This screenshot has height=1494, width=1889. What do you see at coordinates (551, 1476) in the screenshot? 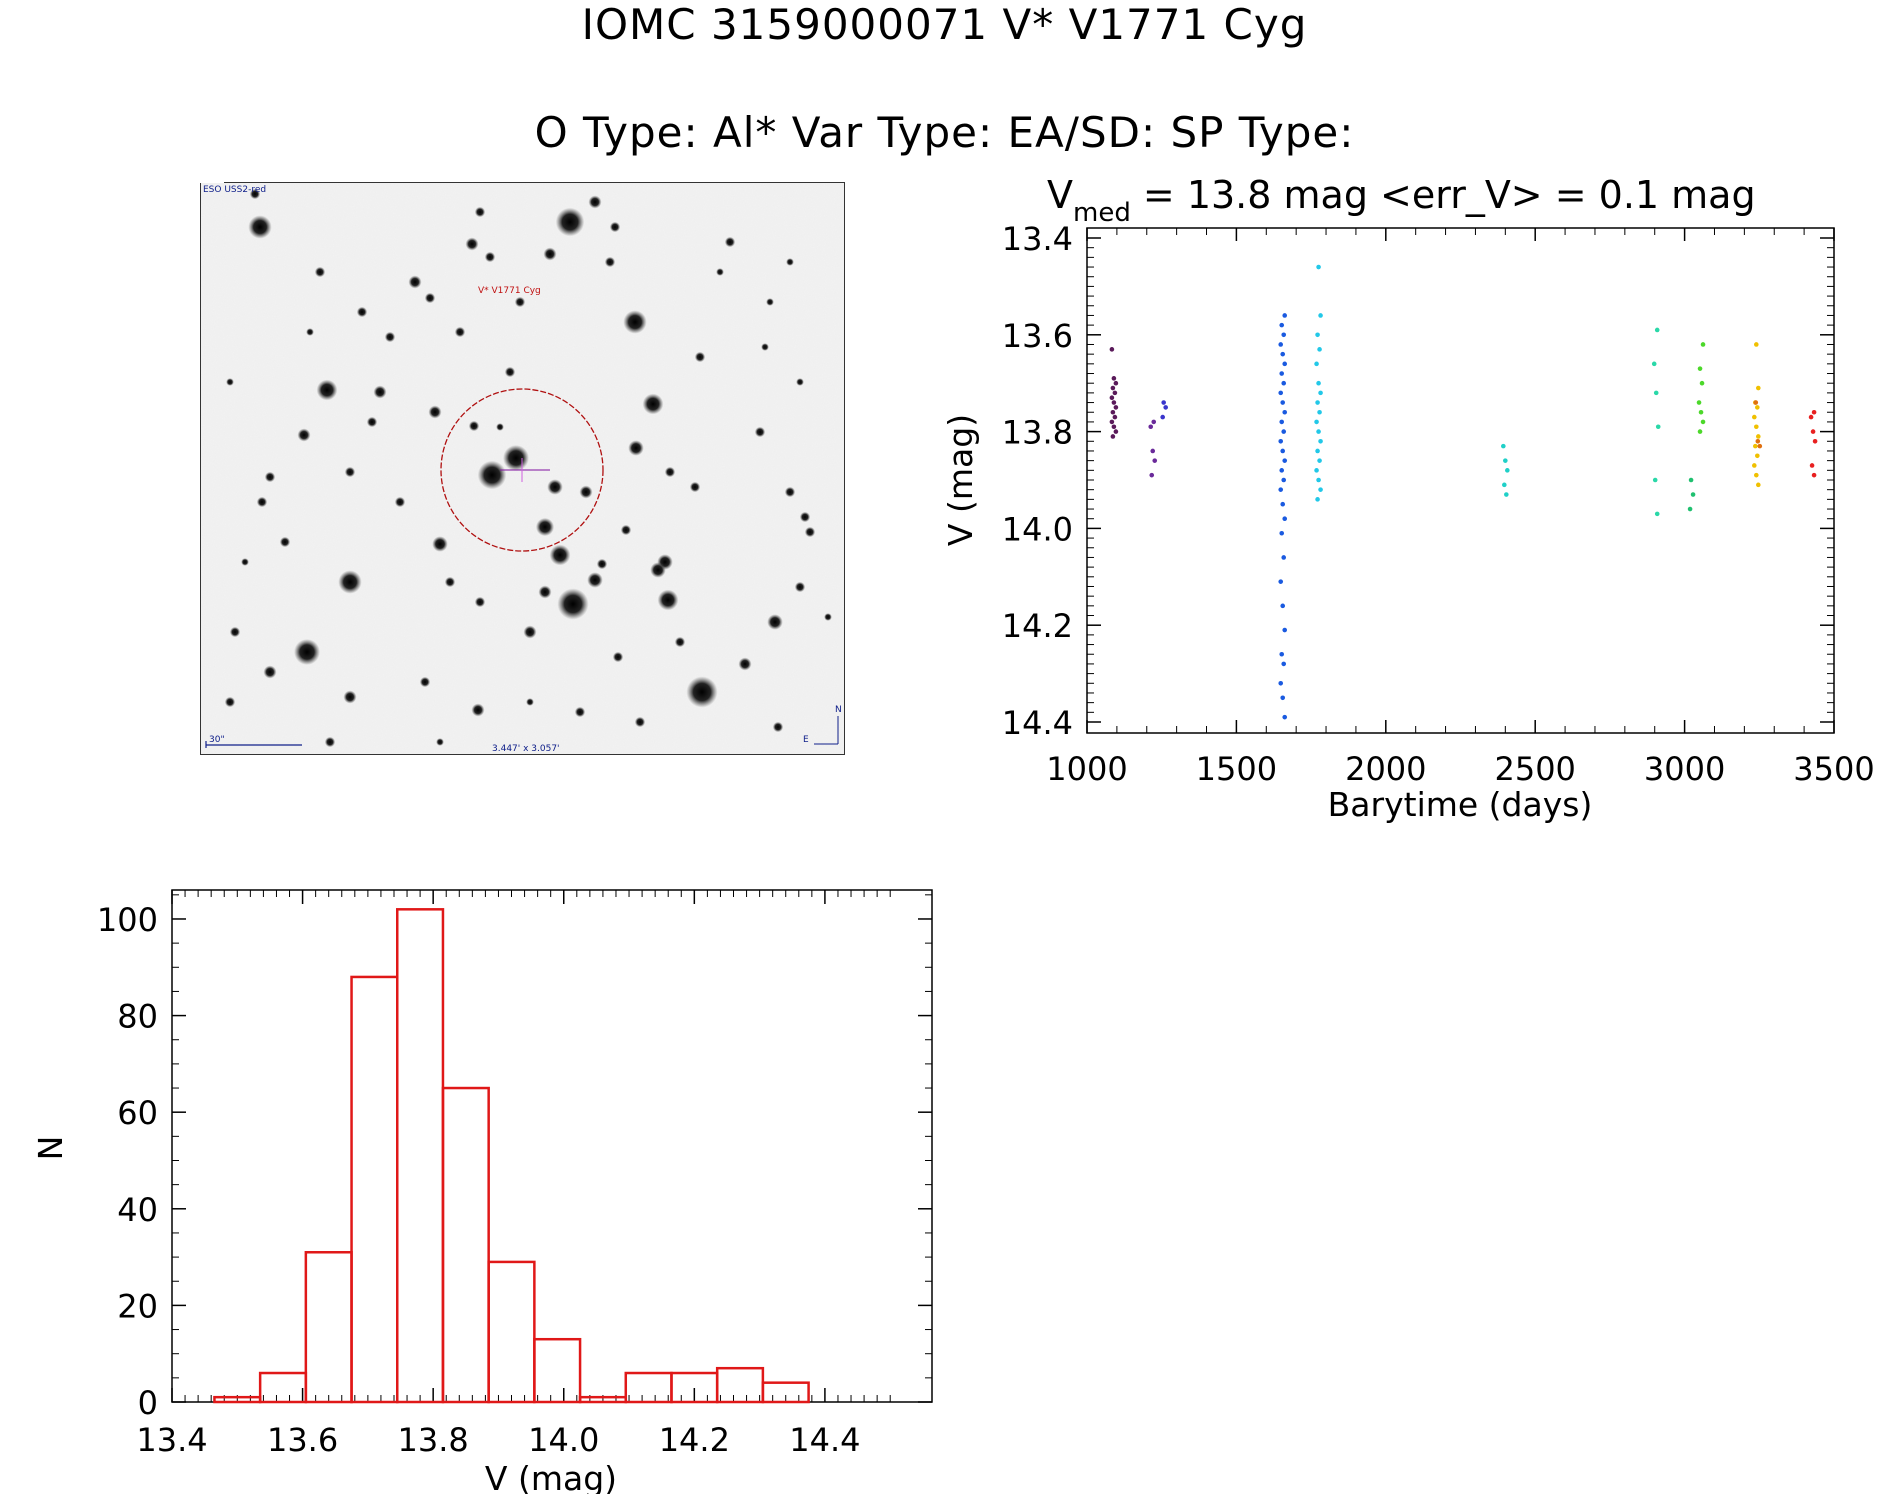
I see `hist-xlabel: V (mag)` at bounding box center [551, 1476].